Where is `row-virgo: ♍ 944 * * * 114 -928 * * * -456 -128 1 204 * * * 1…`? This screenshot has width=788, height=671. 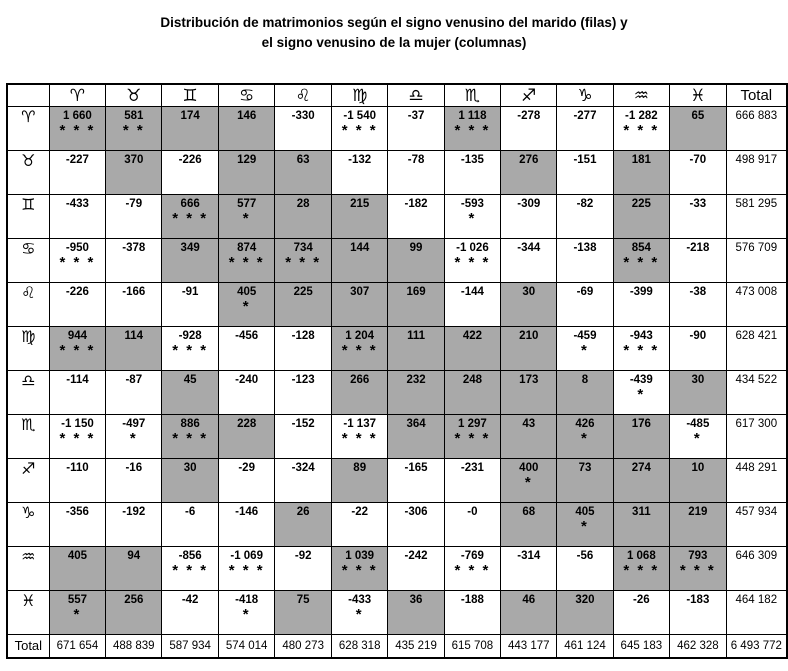
row-virgo: ♍ 944 * * * 114 -928 * * * -456 -128 1 204 * * * 1… is located at coordinates (397, 348).